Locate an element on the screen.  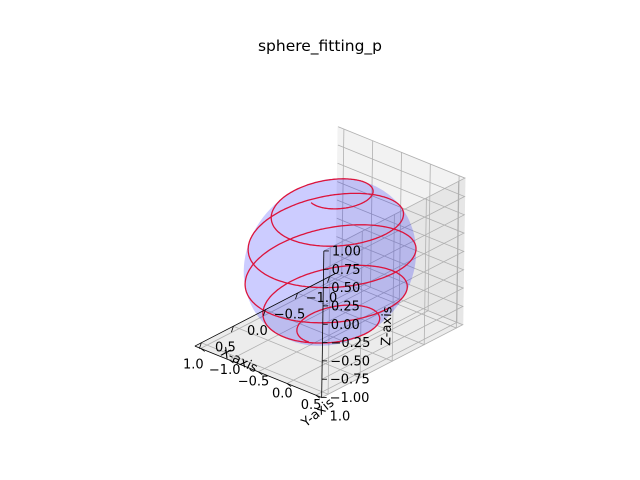
spiral-line is located at coordinates (330, 261).